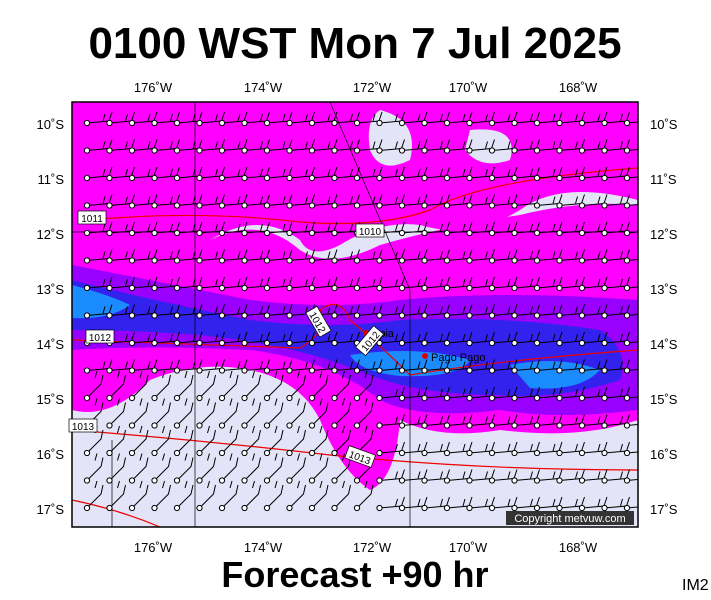 The image size is (711, 600). I want to click on place-dot, so click(425, 356).